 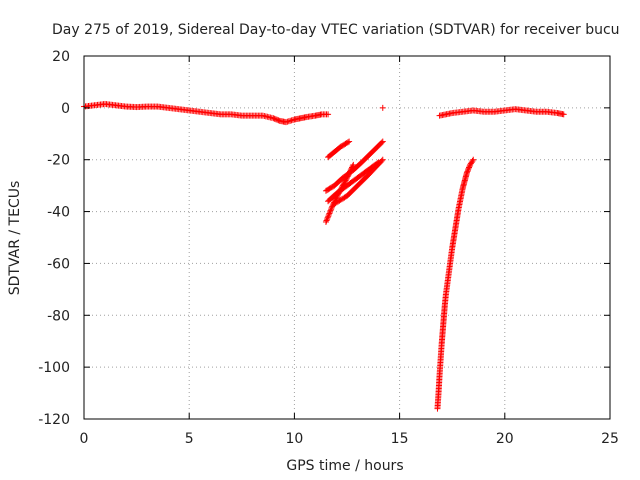 I want to click on x-tick-labels: 0 5 10 15 20 25, so click(x=349, y=439).